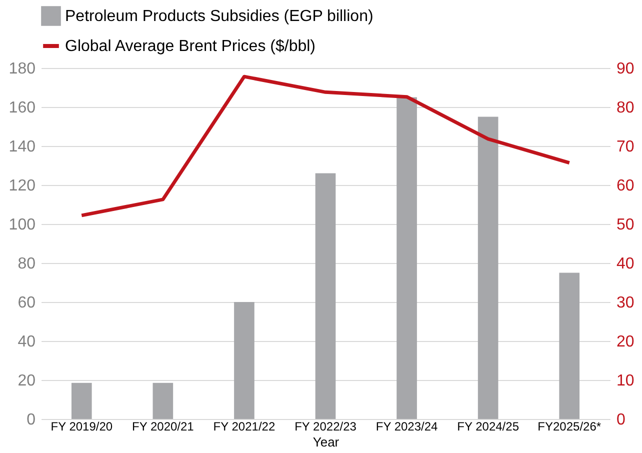 The width and height of the screenshot is (642, 453). I want to click on y2-tick-label: 20, so click(625, 342).